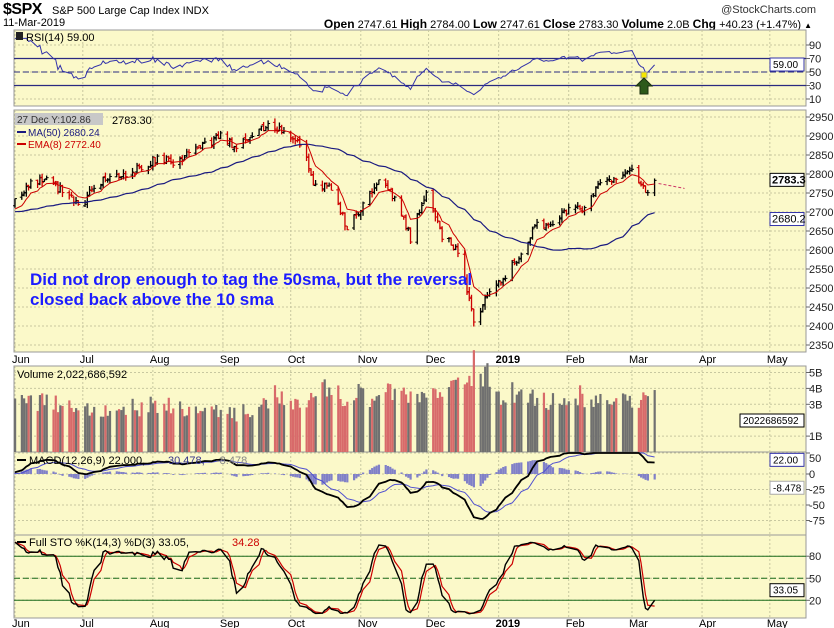 Image resolution: width=834 pixels, height=628 pixels. I want to click on ma50-line, so click(334, 197).